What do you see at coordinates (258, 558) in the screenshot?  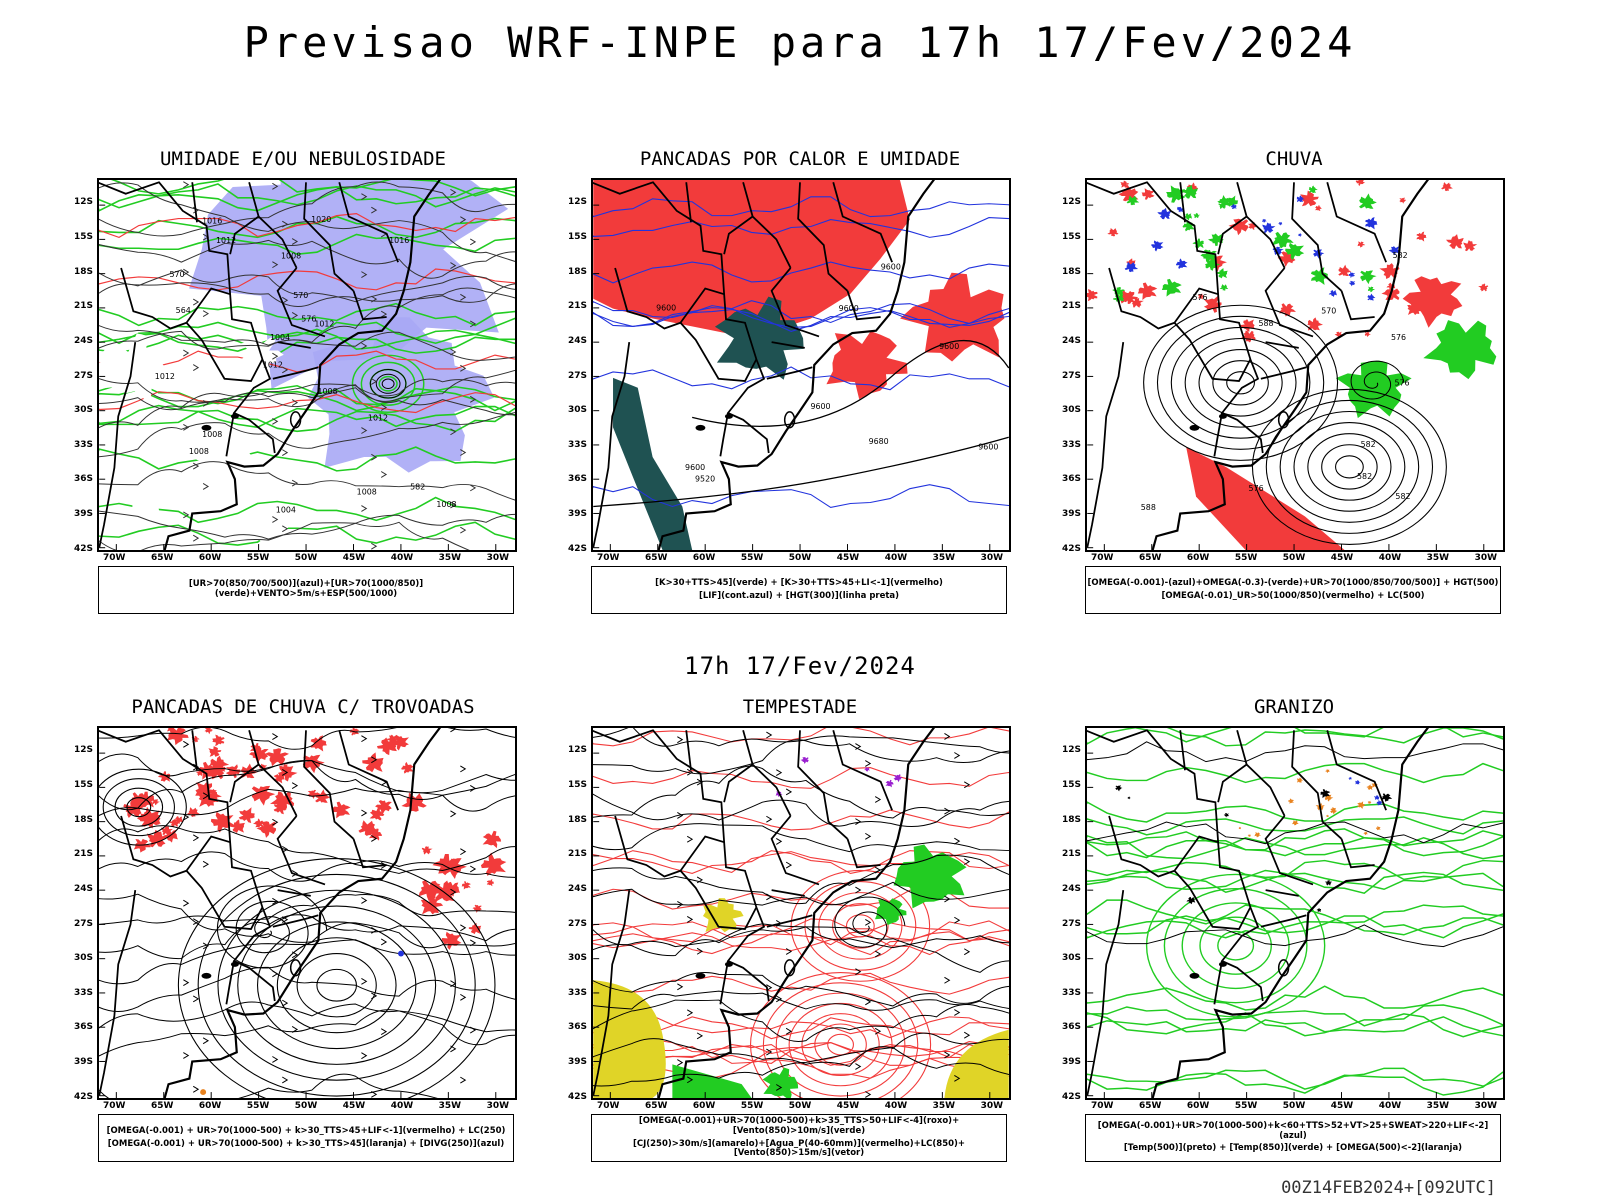 I see `lon-tick-label: 55W` at bounding box center [258, 558].